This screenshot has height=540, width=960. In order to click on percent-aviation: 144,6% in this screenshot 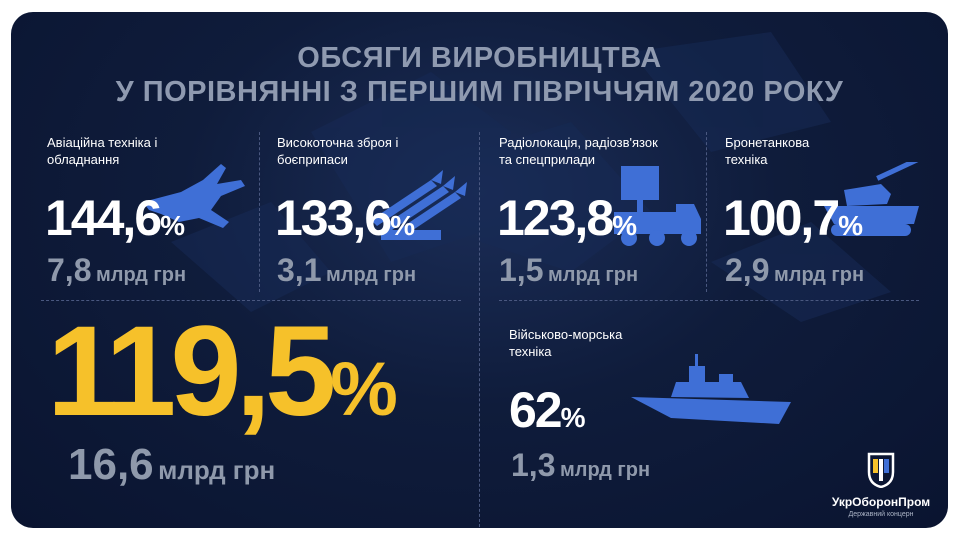, I will do `click(115, 222)`.